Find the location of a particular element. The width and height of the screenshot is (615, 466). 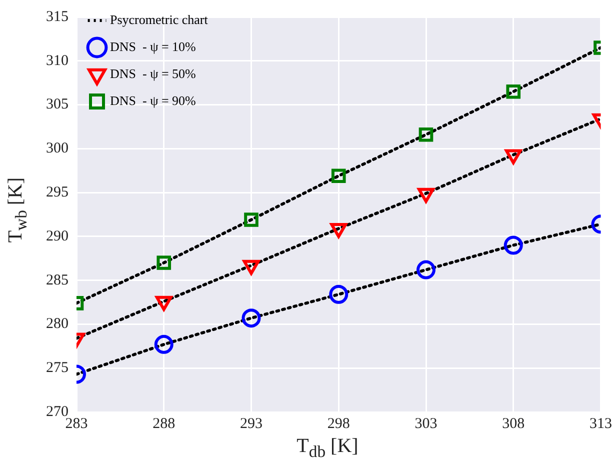

x-tick-label: 313 is located at coordinates (601, 424).